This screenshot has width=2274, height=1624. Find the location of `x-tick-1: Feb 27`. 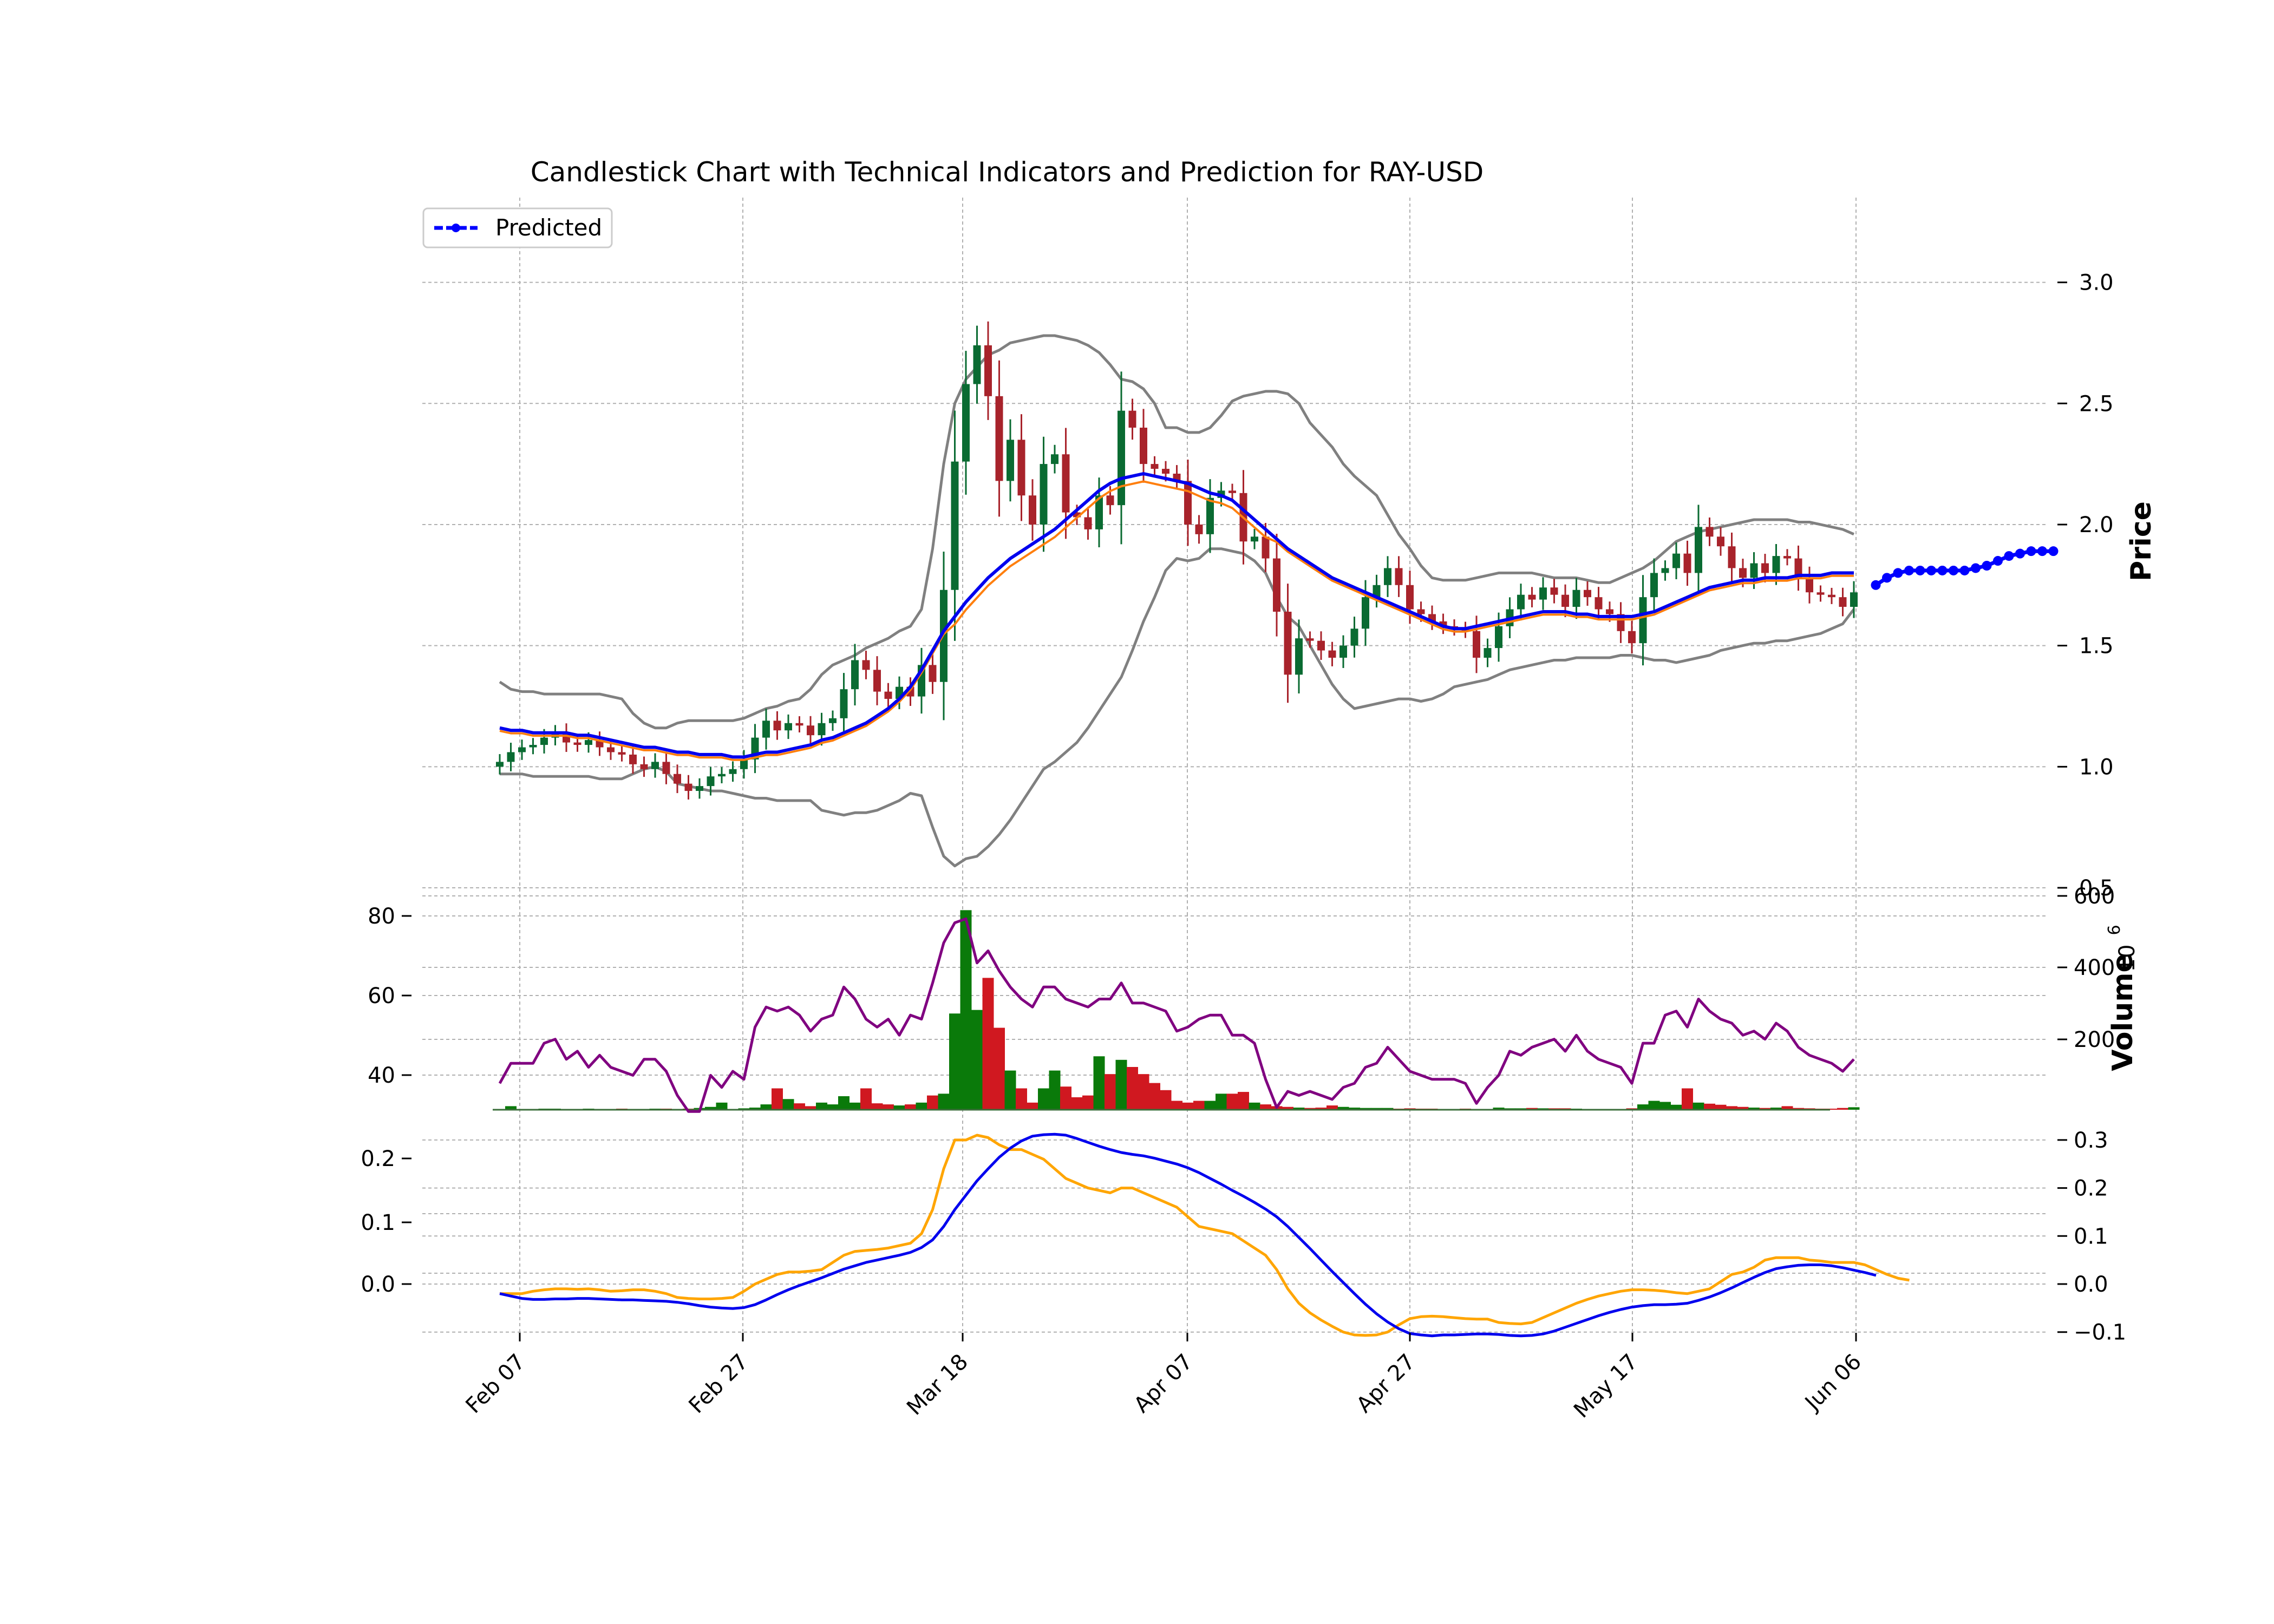

x-tick-1: Feb 27 is located at coordinates (719, 1384).